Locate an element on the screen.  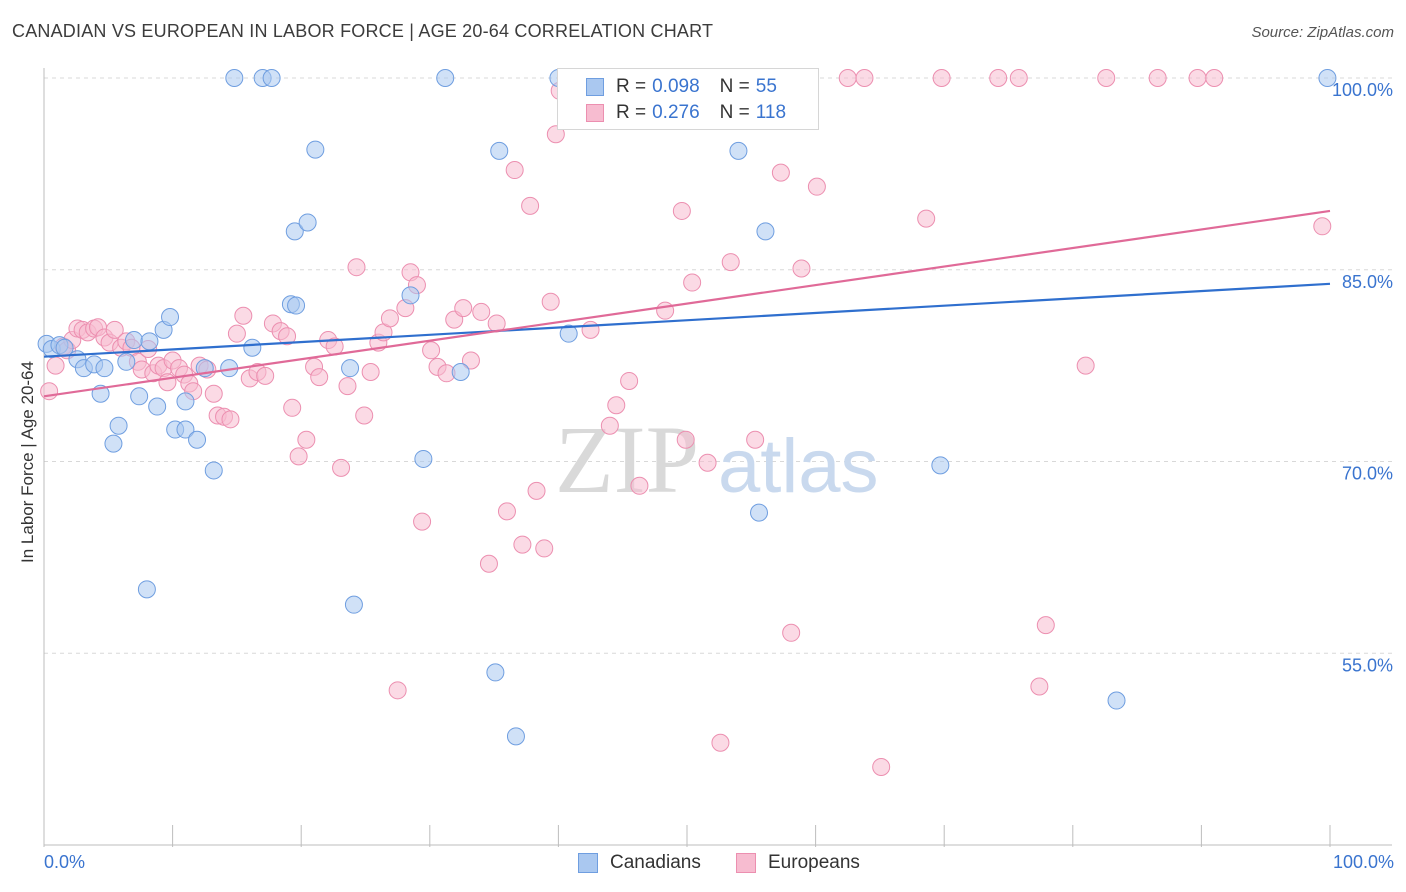
watermark-atlas: atlas is located at coordinates (798, 466).